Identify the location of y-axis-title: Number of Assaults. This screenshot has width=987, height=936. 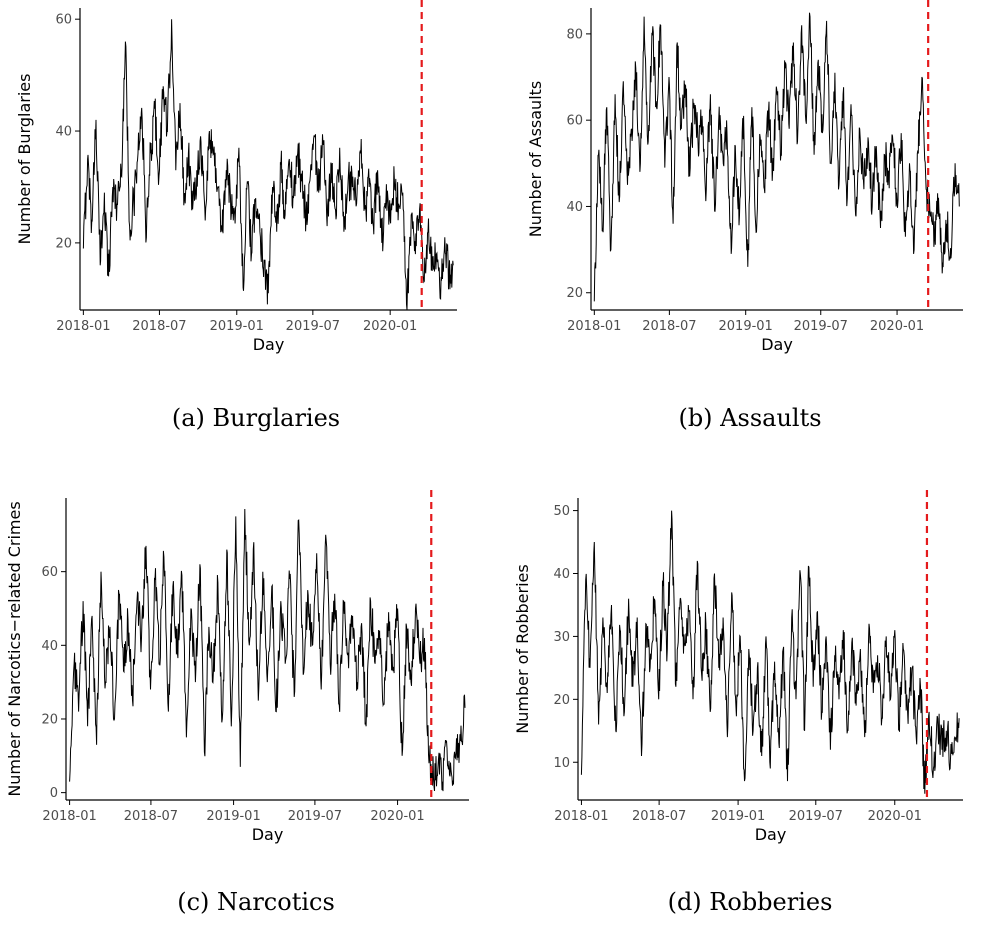
(535, 159).